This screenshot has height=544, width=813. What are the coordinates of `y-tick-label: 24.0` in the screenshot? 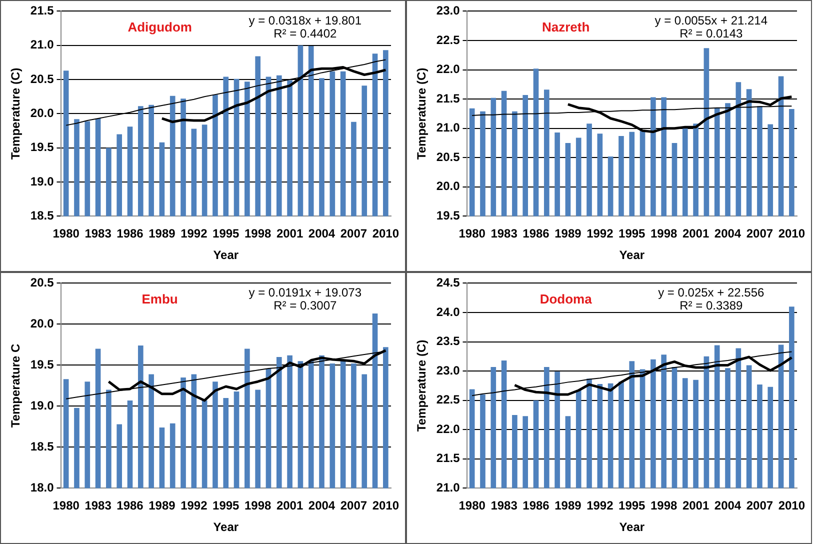 It's located at (448, 311).